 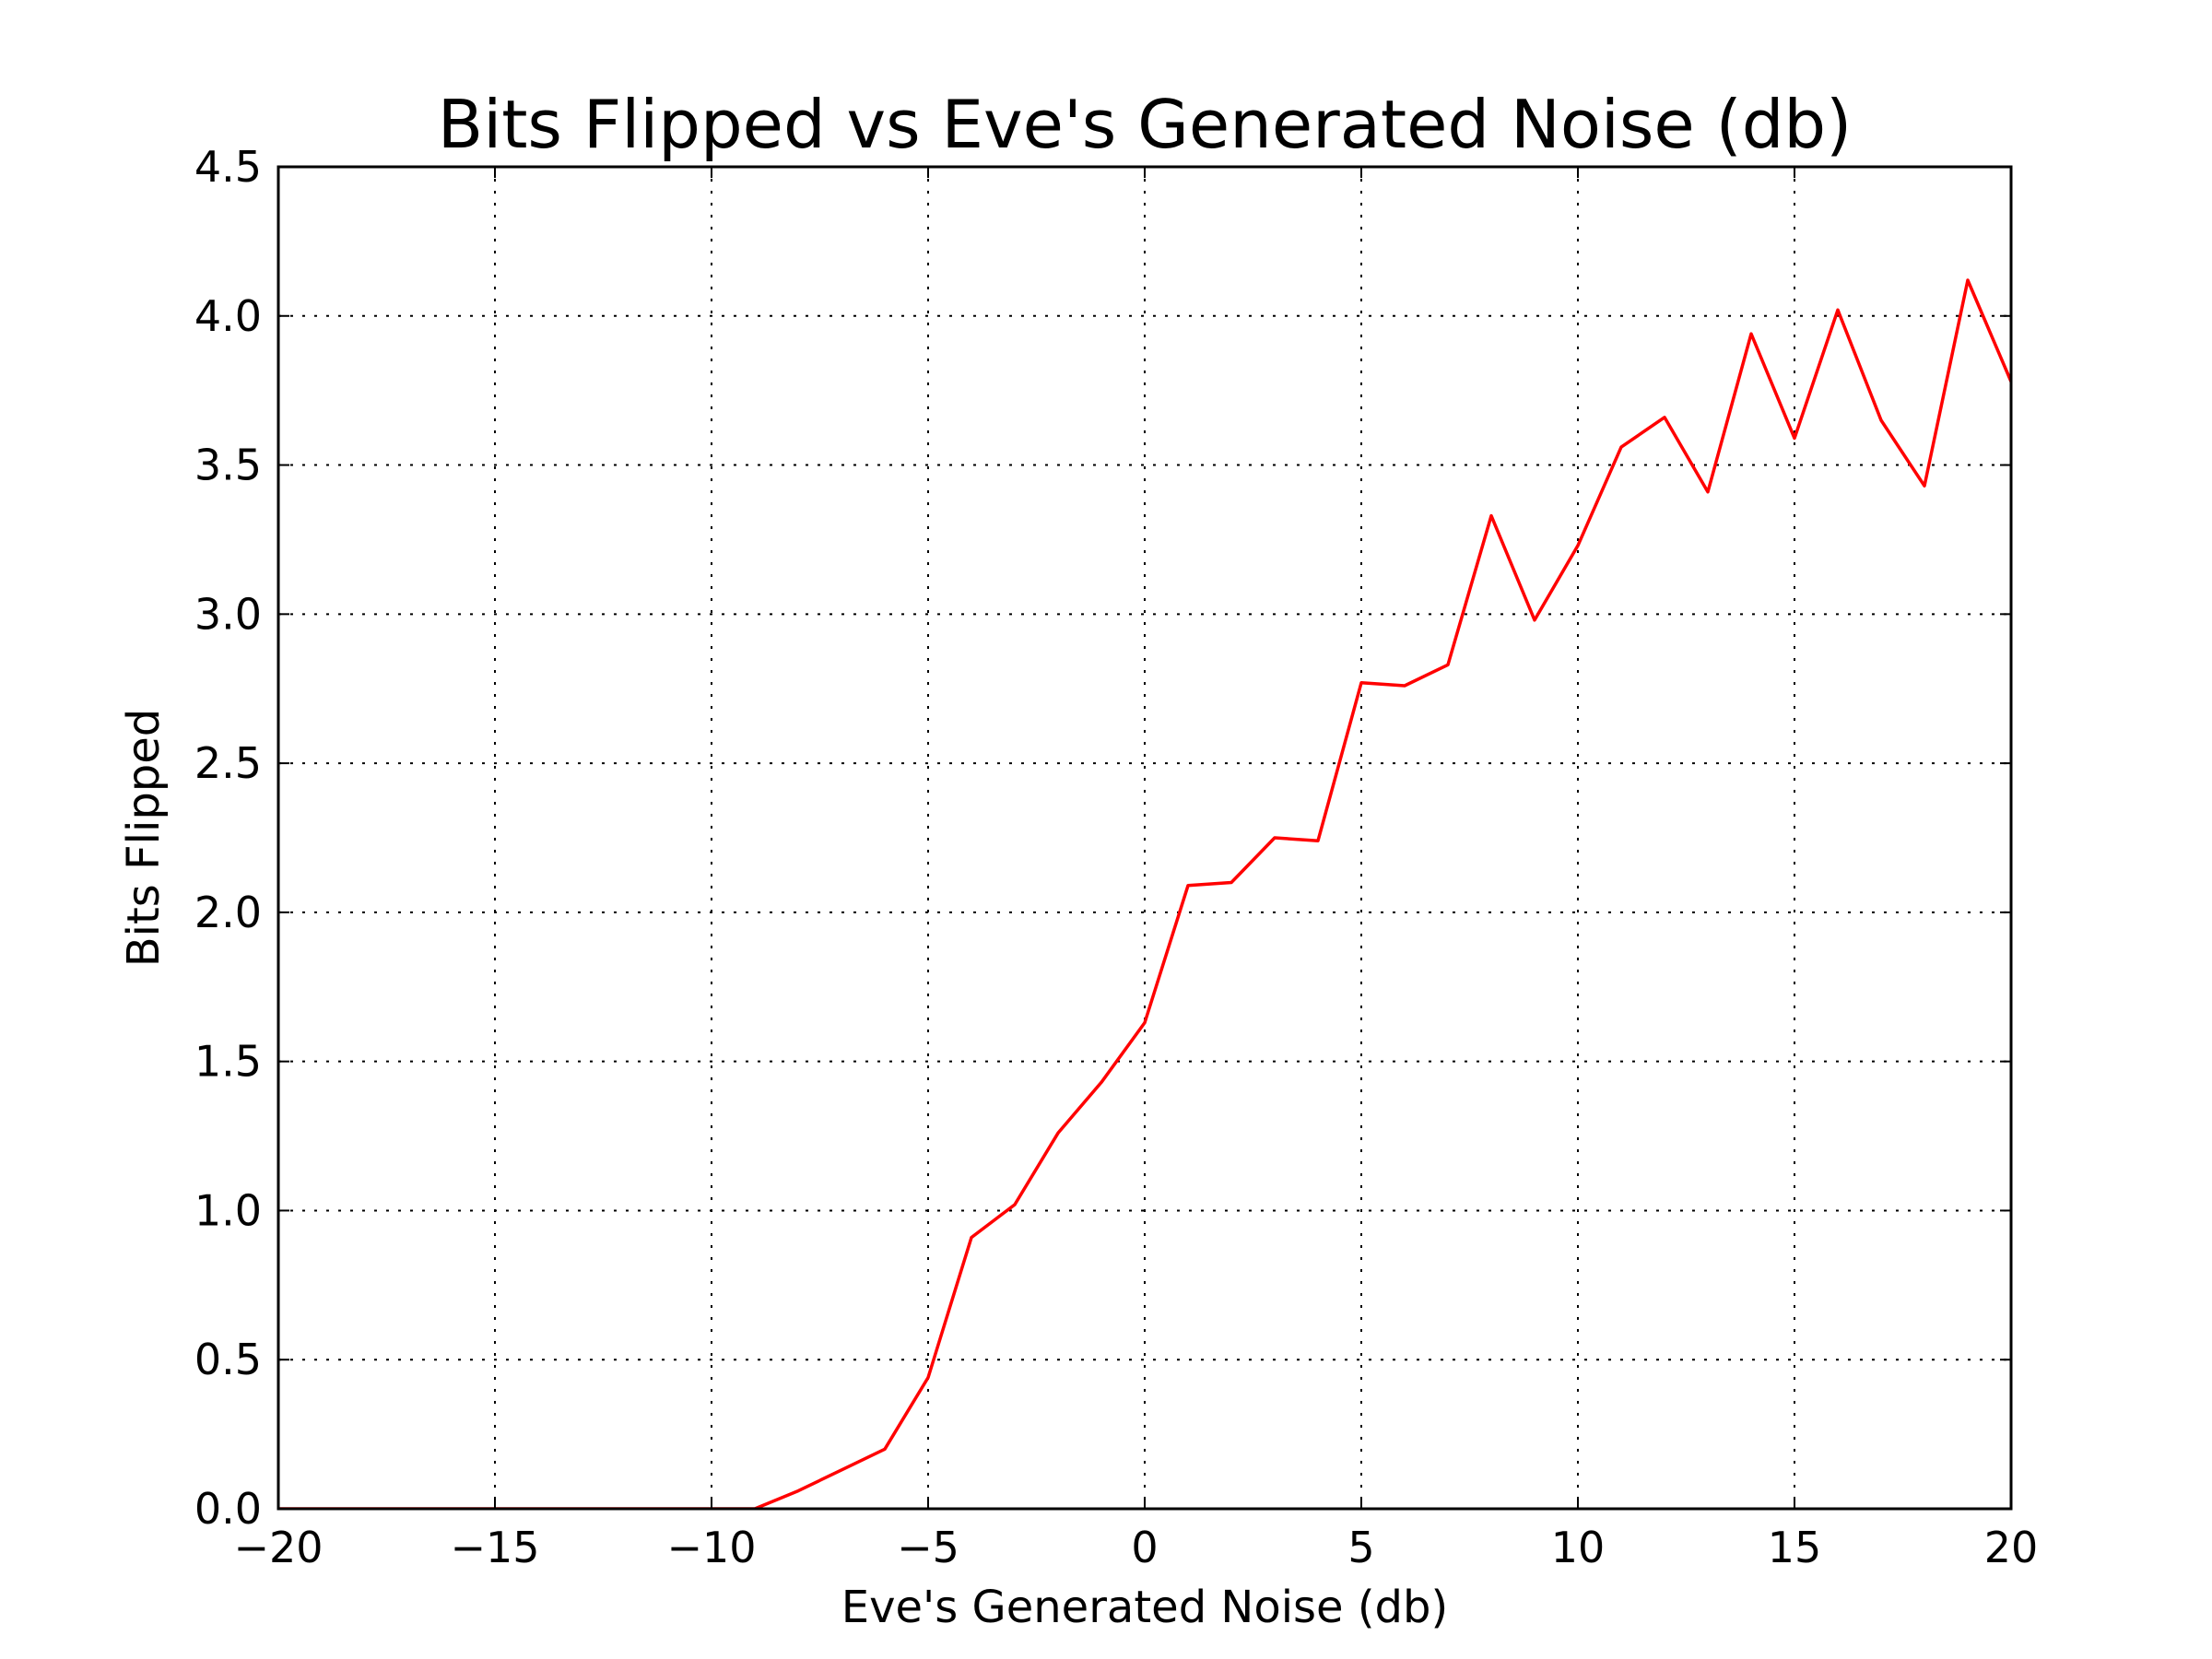 What do you see at coordinates (928, 1547) in the screenshot?
I see `x-tick-label: −5` at bounding box center [928, 1547].